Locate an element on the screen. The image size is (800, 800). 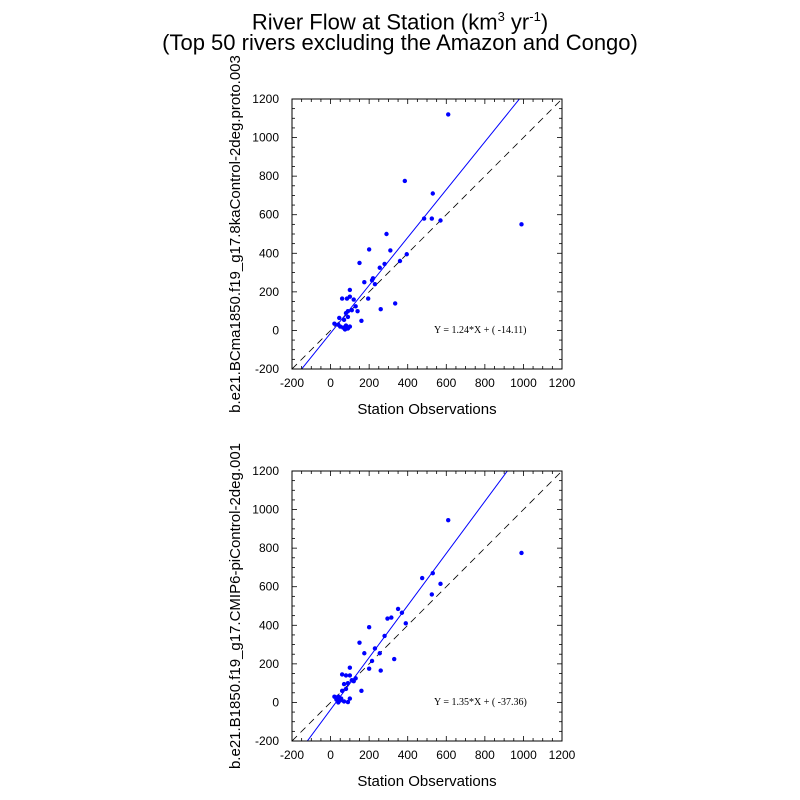
x-tick-label: 600 is located at coordinates (446, 383).